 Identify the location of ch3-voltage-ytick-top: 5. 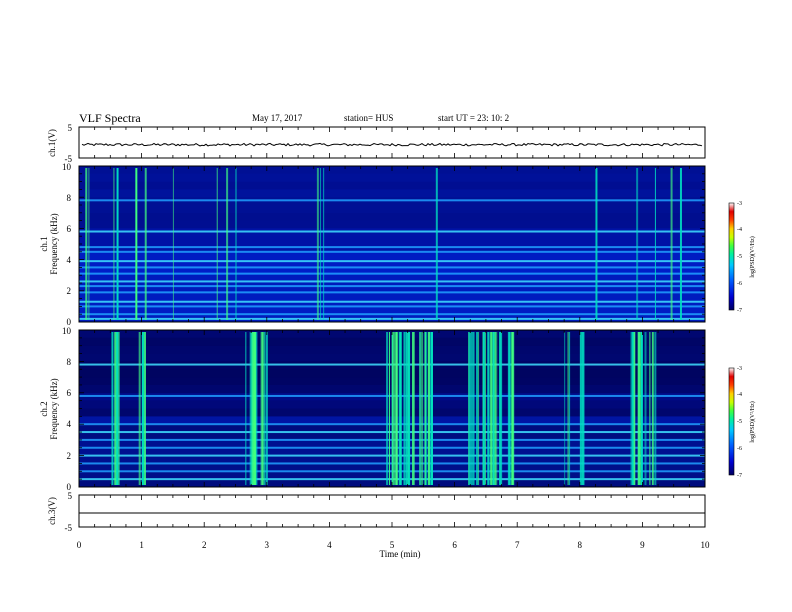
(70, 496).